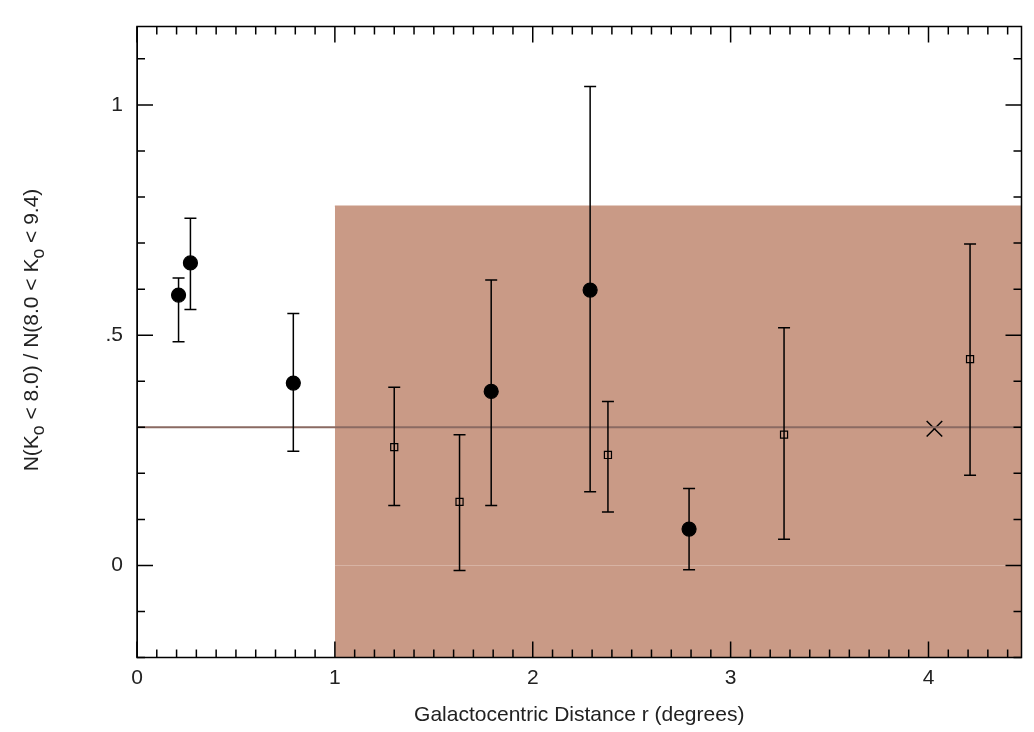  What do you see at coordinates (928, 676) in the screenshot?
I see `x-tick-label: 4` at bounding box center [928, 676].